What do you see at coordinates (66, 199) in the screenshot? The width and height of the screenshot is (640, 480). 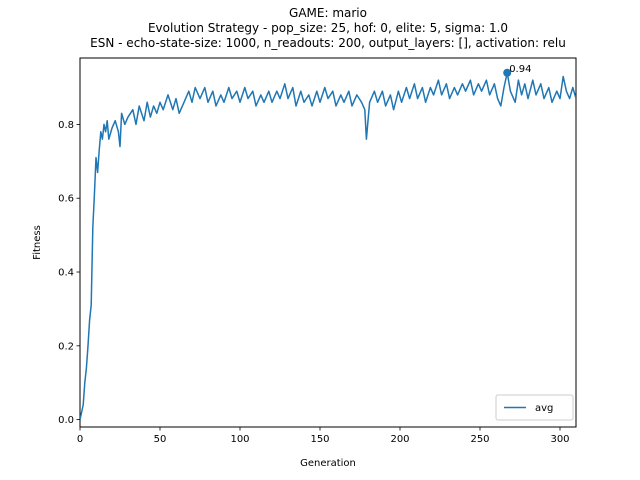 I see `y-tick-label: 0.6` at bounding box center [66, 199].